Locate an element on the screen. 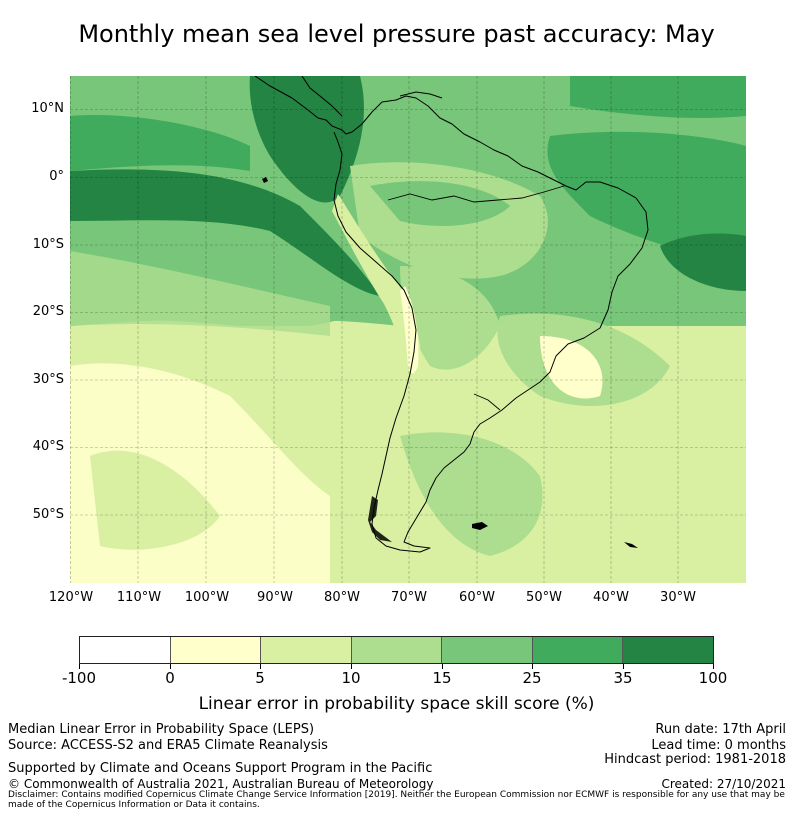  colorbar is located at coordinates (396, 650).